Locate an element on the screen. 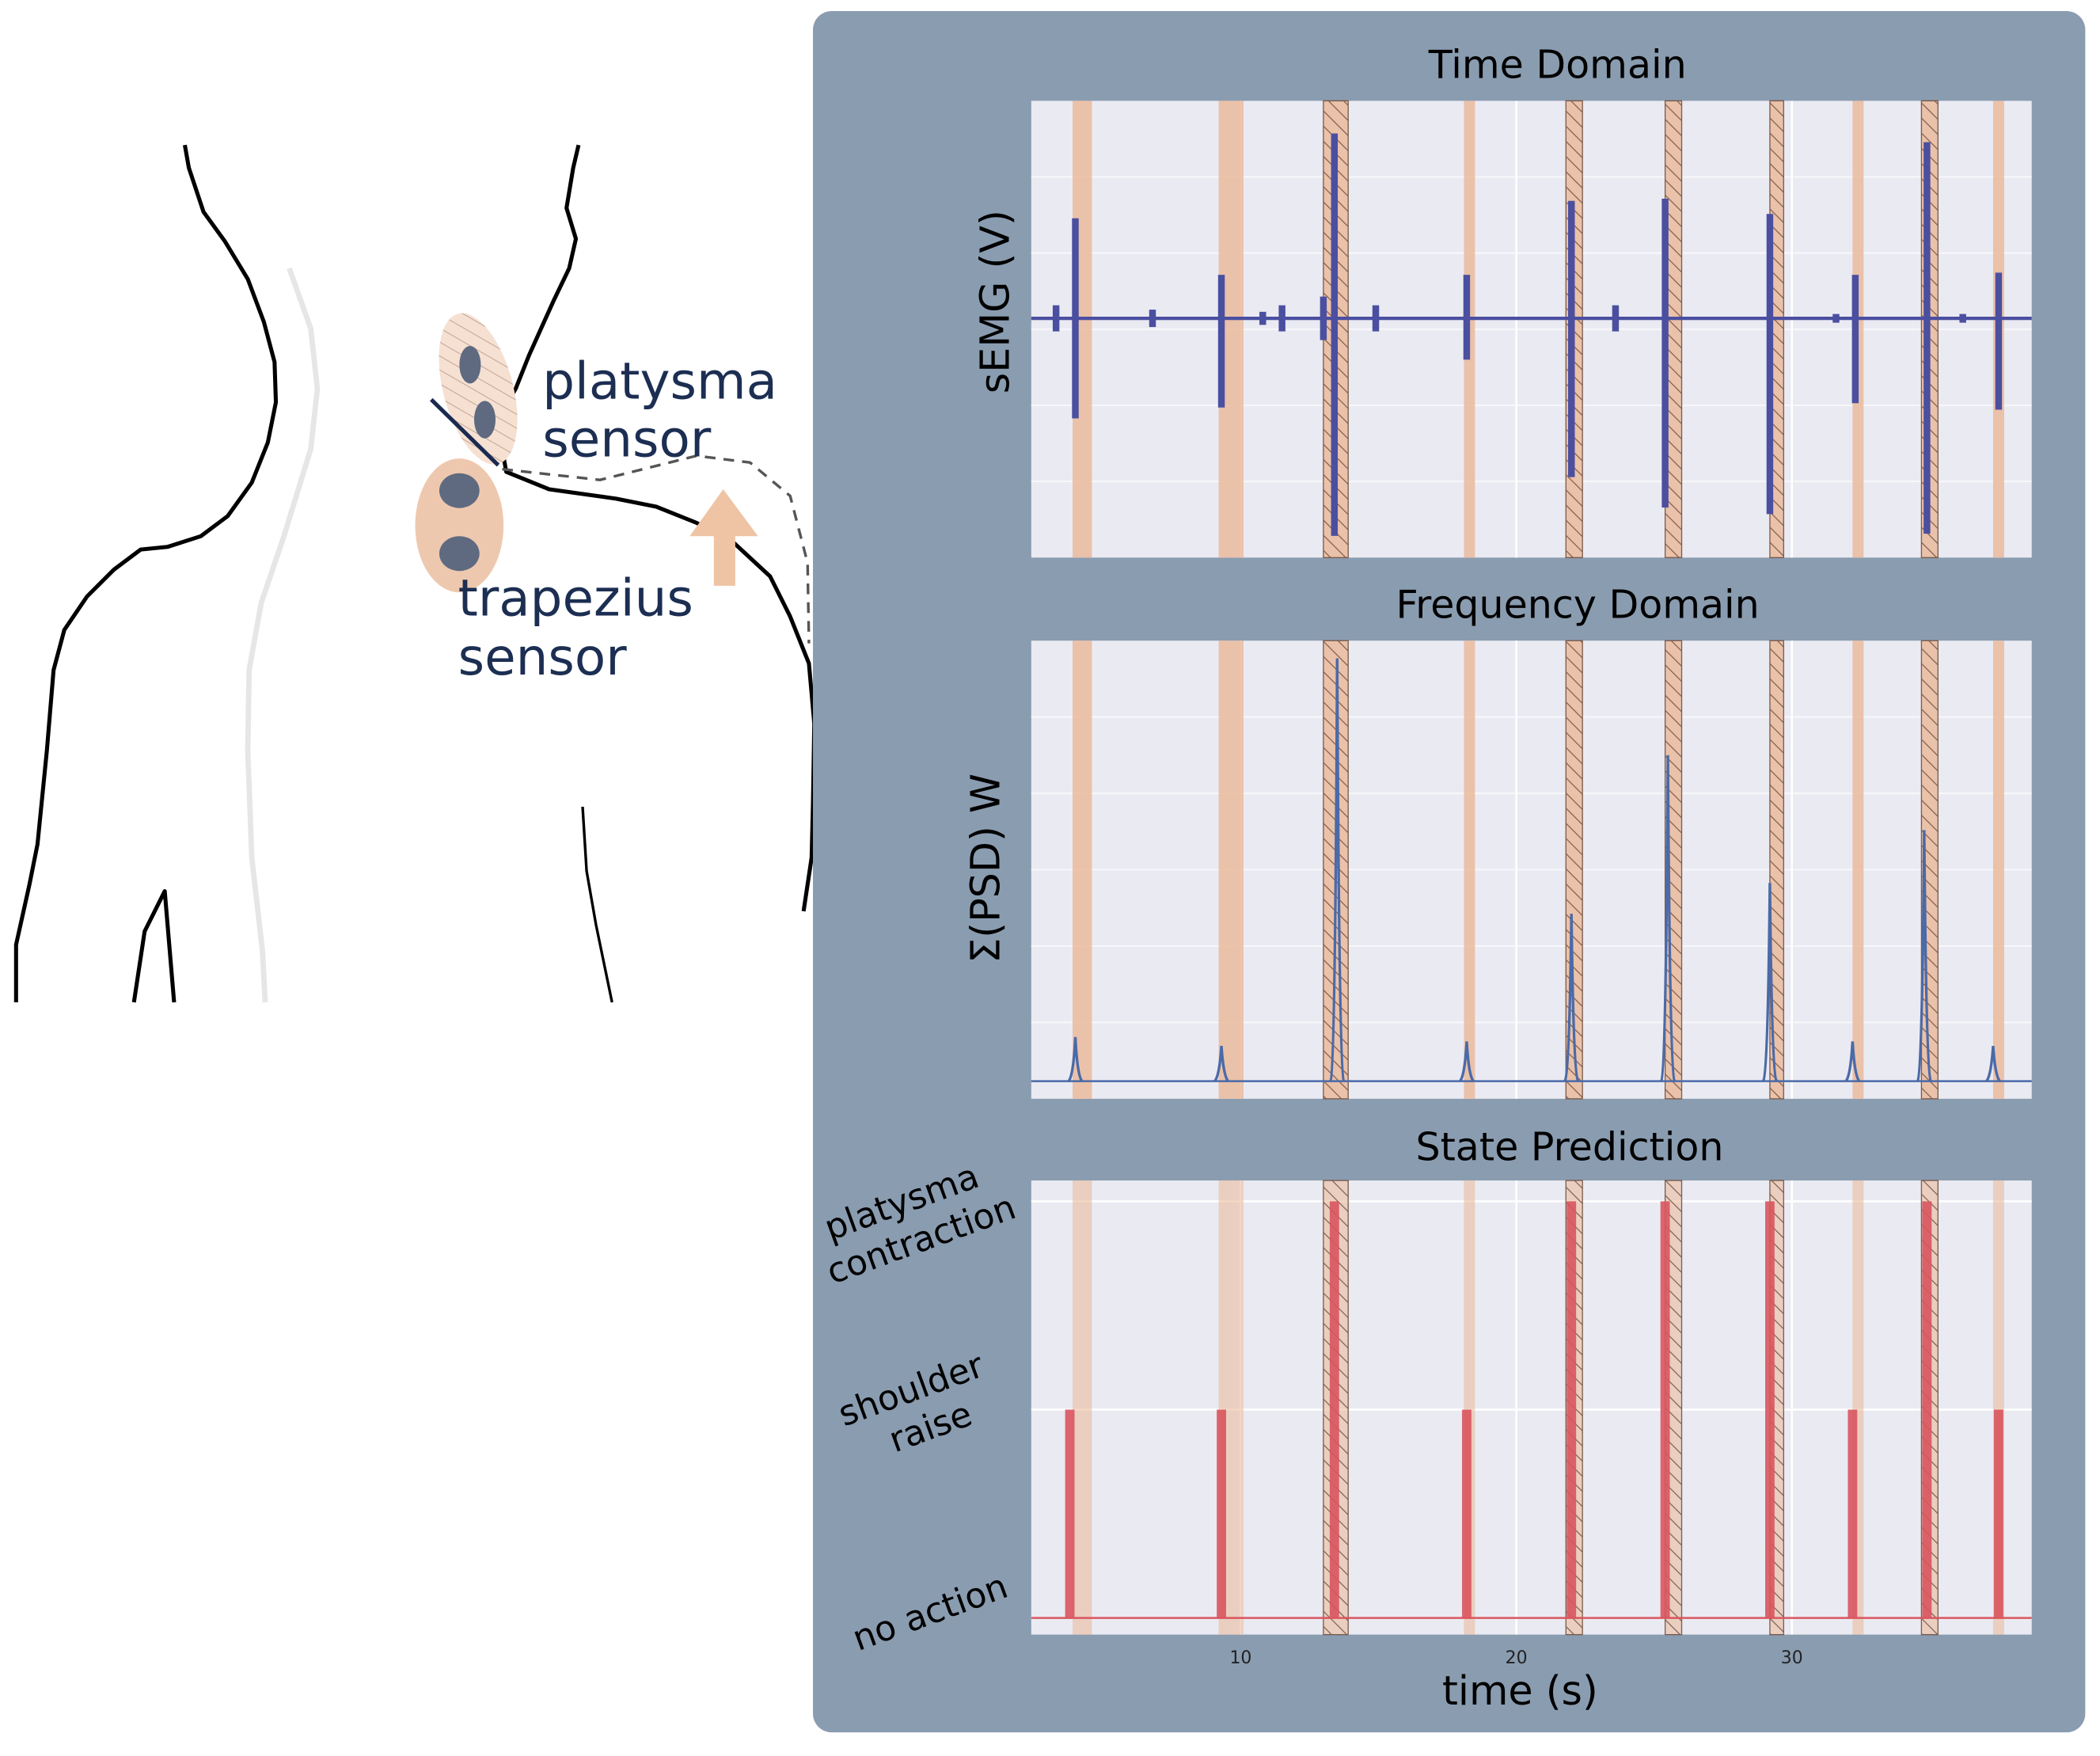 This screenshot has width=2100, height=1756. x-tick-label: 10 is located at coordinates (1240, 1658).